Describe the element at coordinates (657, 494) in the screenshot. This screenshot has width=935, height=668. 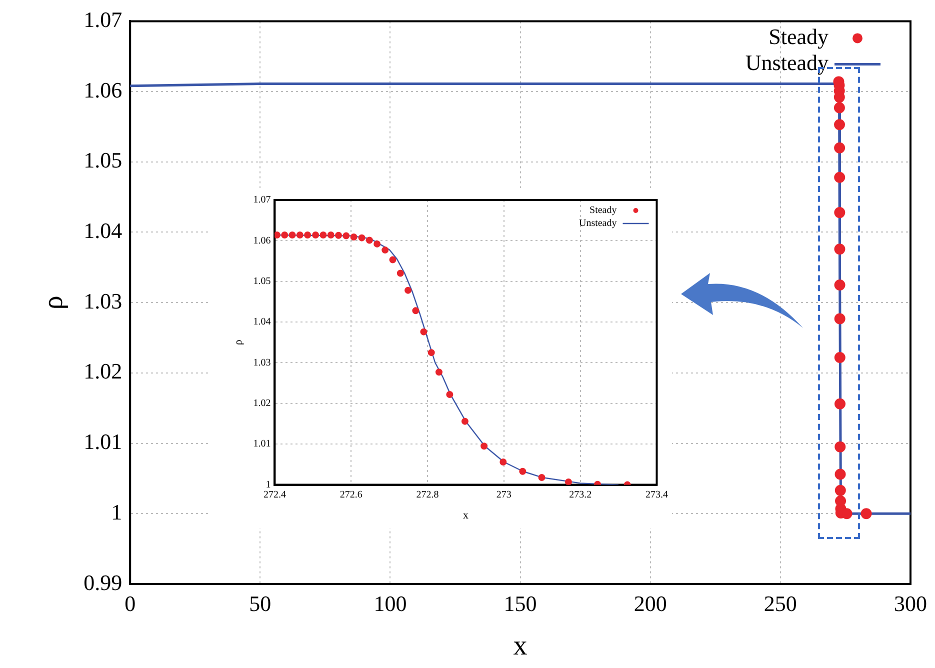
I see `x-tick-label: 273.4` at that location.